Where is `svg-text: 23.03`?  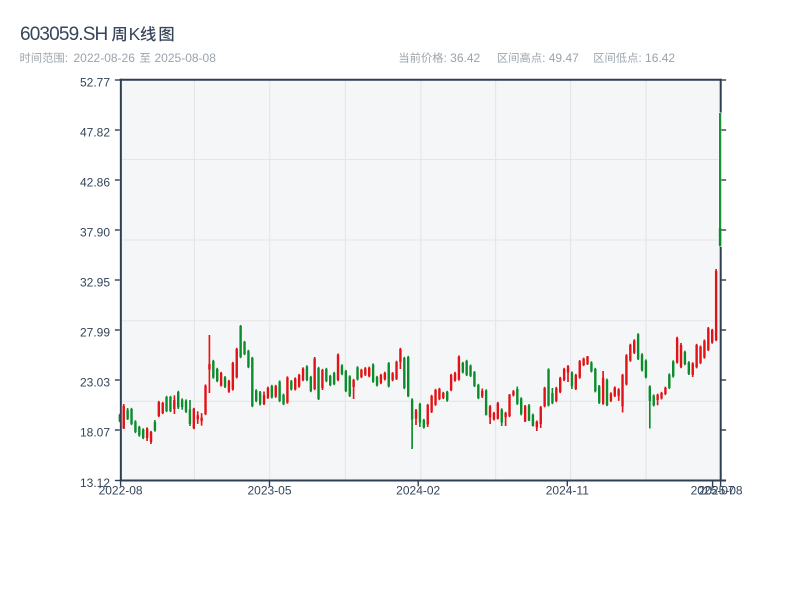
svg-text: 23.03 is located at coordinates (95, 383).